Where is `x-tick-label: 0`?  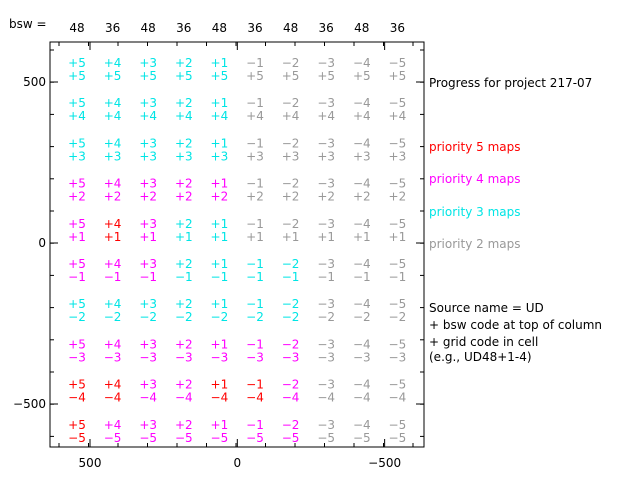
x-tick-label: 0 is located at coordinates (237, 463).